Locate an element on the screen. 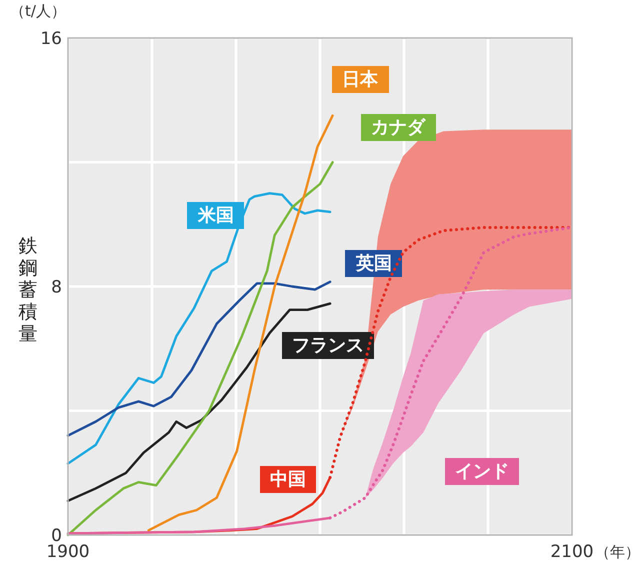 The image size is (633, 565). y-tick-label: 8 is located at coordinates (56, 288).